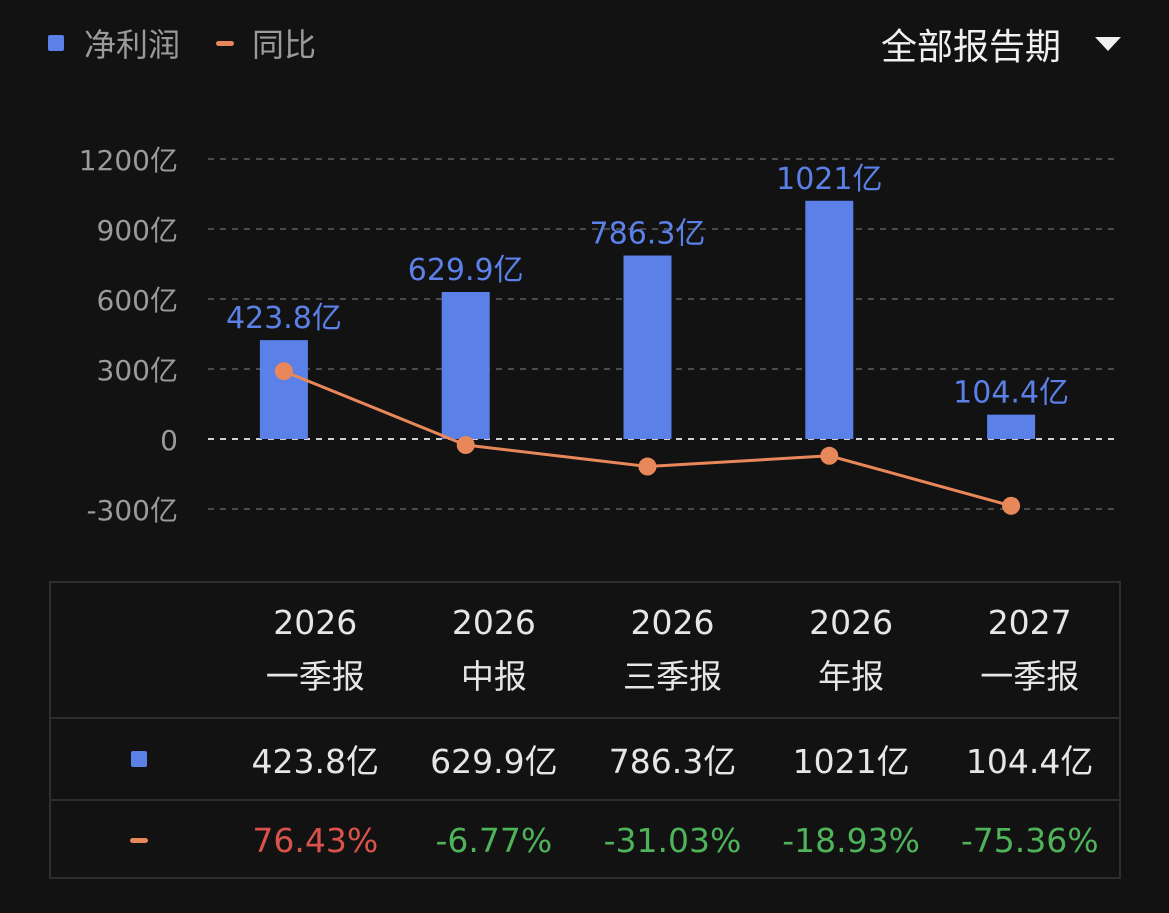  Describe the element at coordinates (169, 440) in the screenshot. I see `y-tick-label: 0` at that location.